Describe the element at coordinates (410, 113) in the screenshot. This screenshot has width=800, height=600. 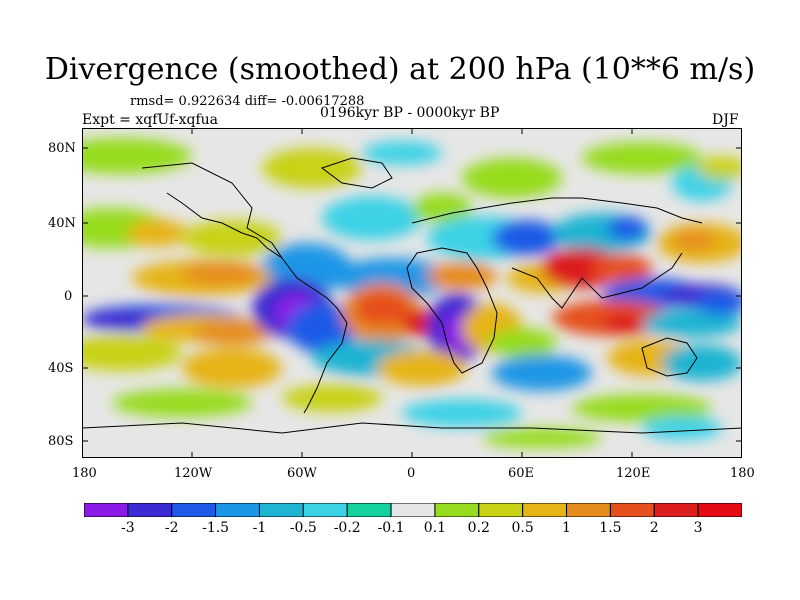
I see `period-label: 0196kyr BP - 0000kyr BP` at that location.